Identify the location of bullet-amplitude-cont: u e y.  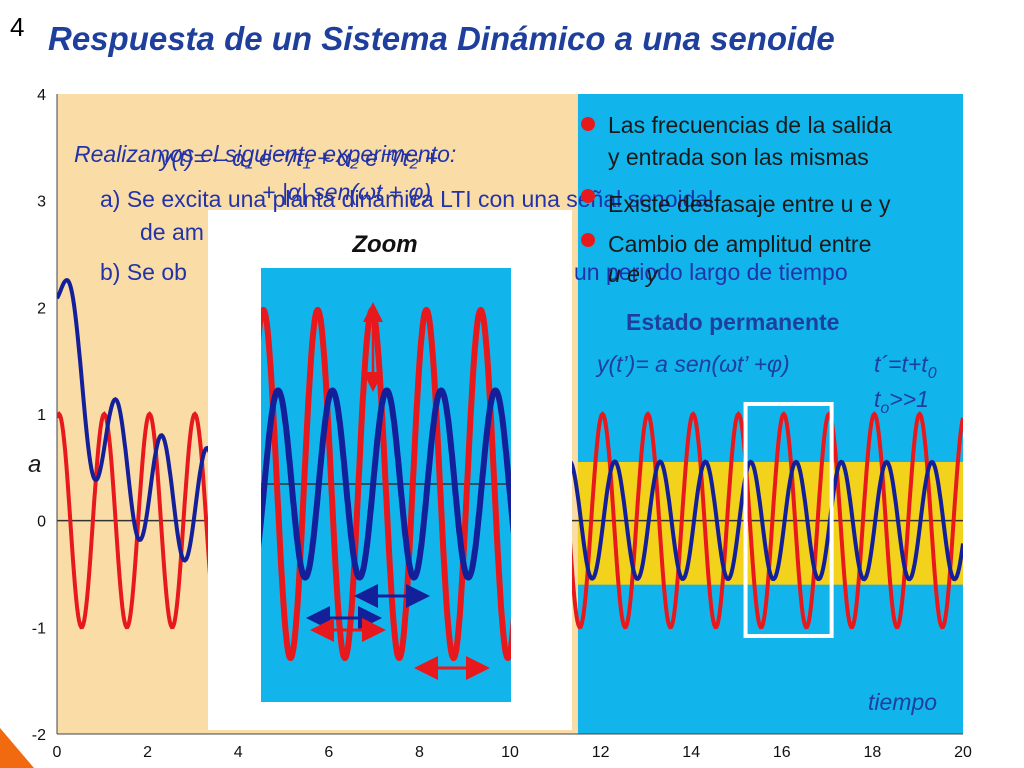
(633, 274).